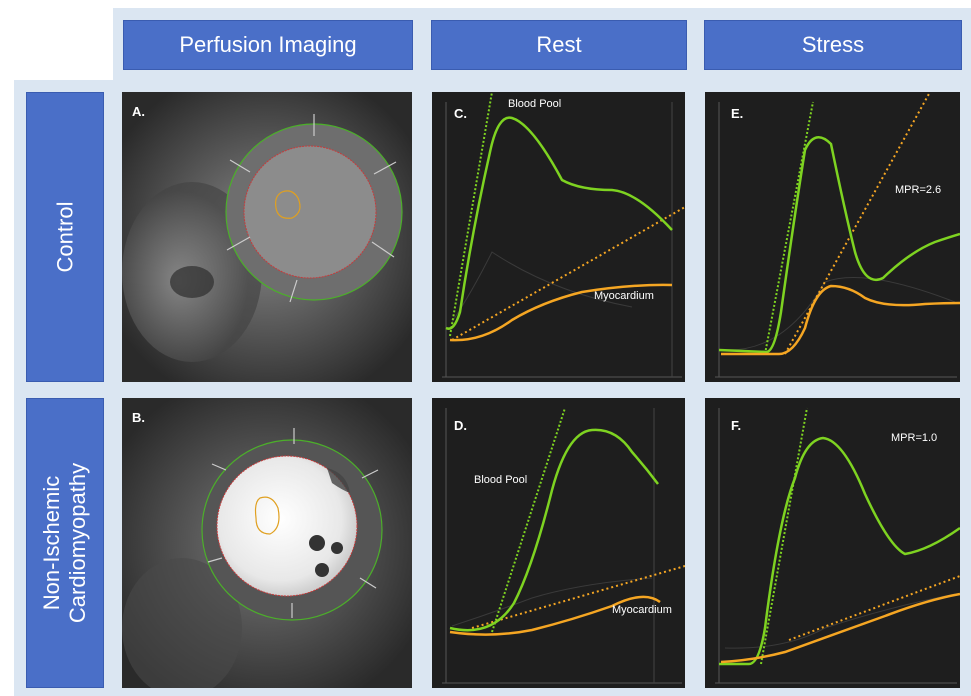 The width and height of the screenshot is (971, 696). I want to click on panel-a-label: A., so click(138, 111).